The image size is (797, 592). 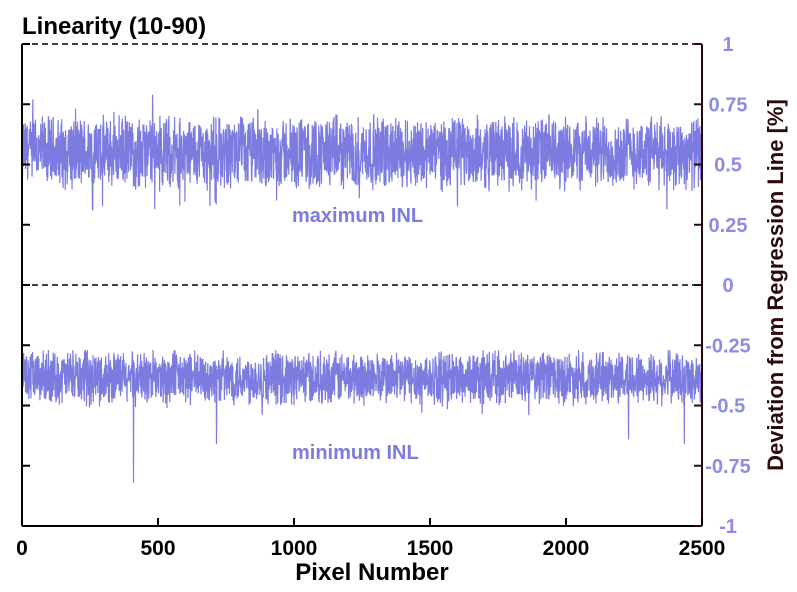 What do you see at coordinates (727, 286) in the screenshot?
I see `y-tick-label: 0` at bounding box center [727, 286].